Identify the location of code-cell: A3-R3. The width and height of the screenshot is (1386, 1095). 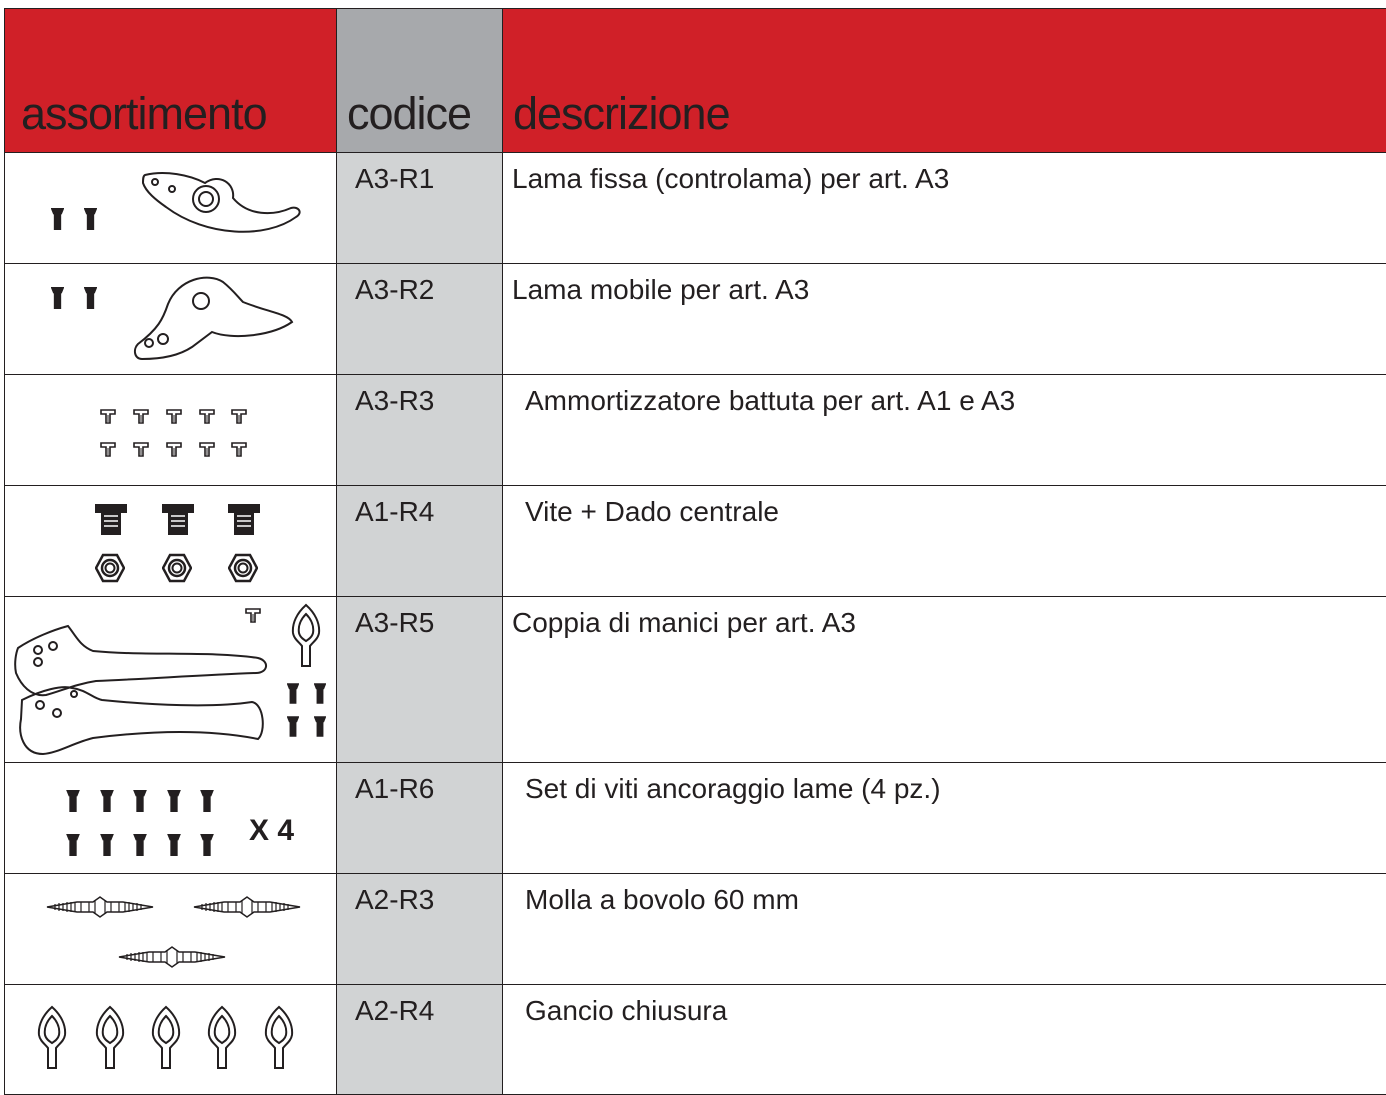
(419, 430).